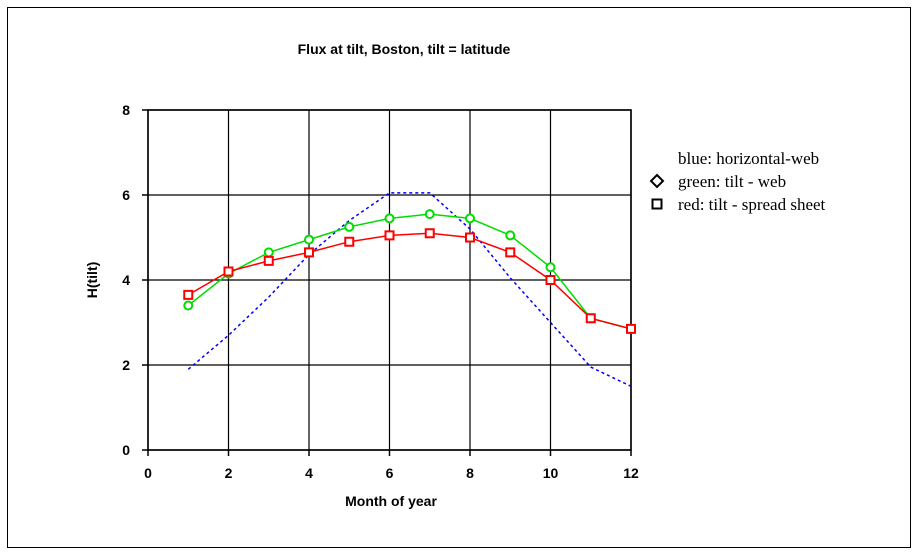  What do you see at coordinates (748, 158) in the screenshot?
I see `legend-entry-label: blue: horizontal-web` at bounding box center [748, 158].